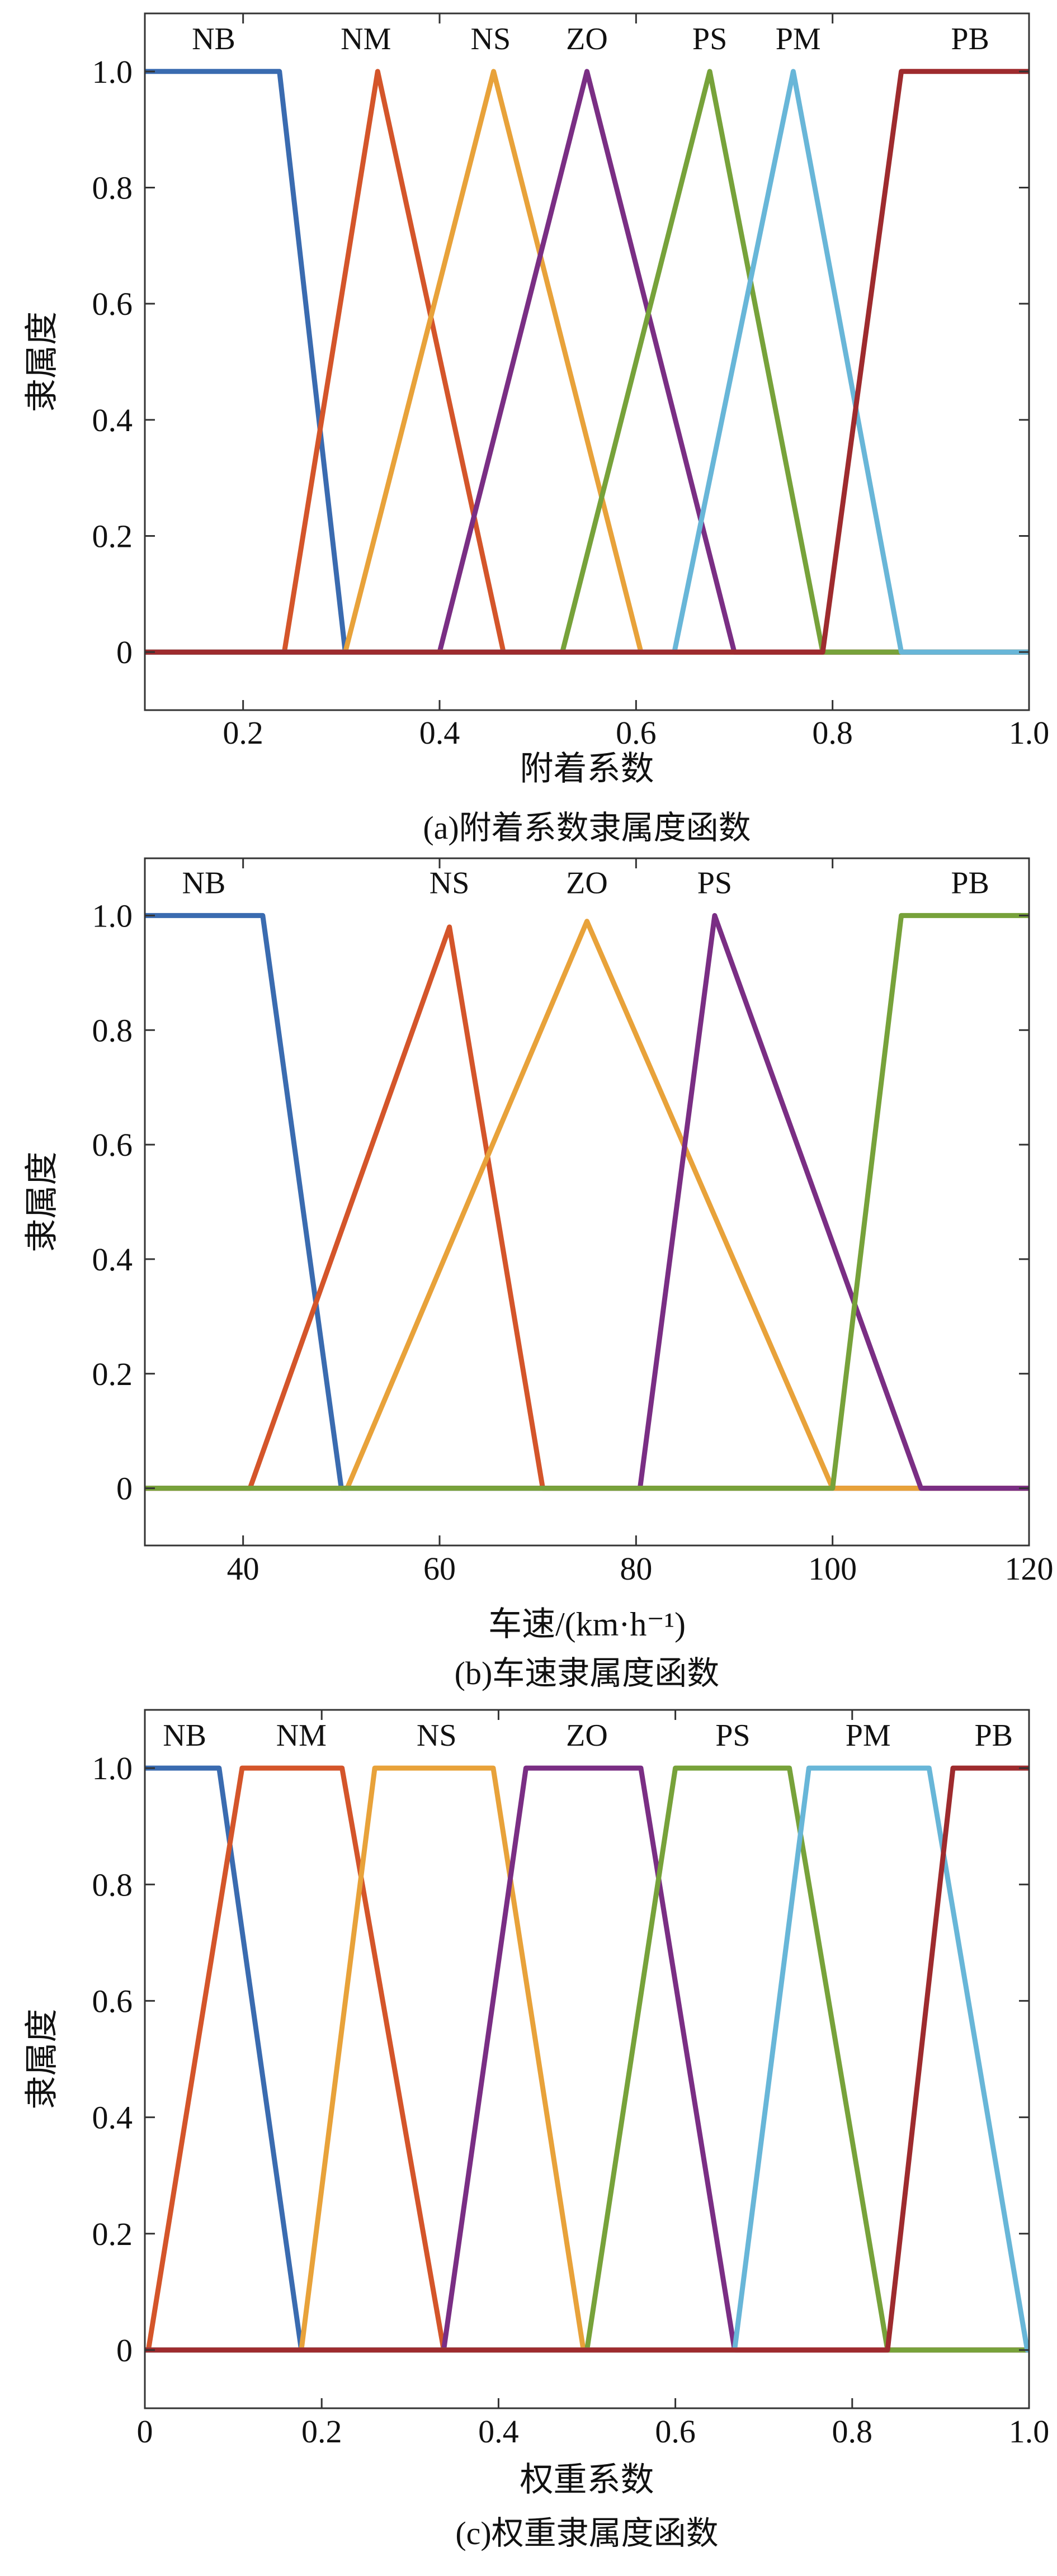  What do you see at coordinates (587, 1673) in the screenshot?
I see `figure-caption: (b)车速隶属度函数` at bounding box center [587, 1673].